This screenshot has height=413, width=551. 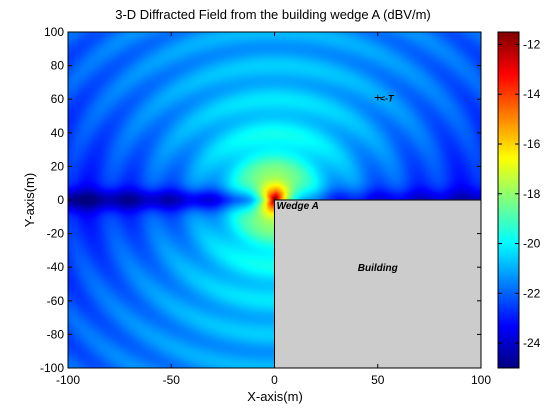 I want to click on y-tick-label: -20, so click(x=56, y=234).